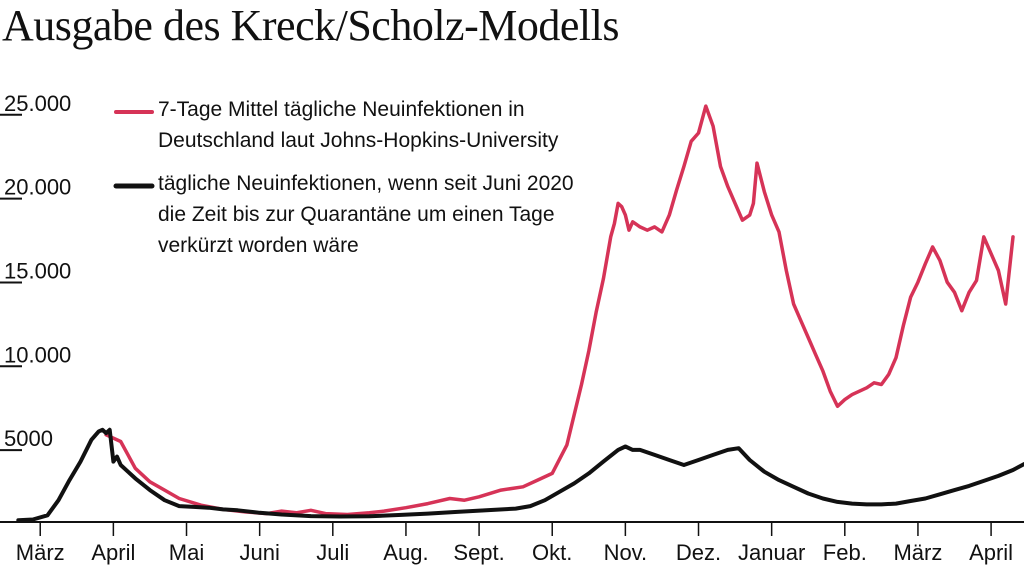 The image size is (1024, 576). I want to click on y-axis: 25.000 20.000 15.000 10.000 5000, so click(35, 271).